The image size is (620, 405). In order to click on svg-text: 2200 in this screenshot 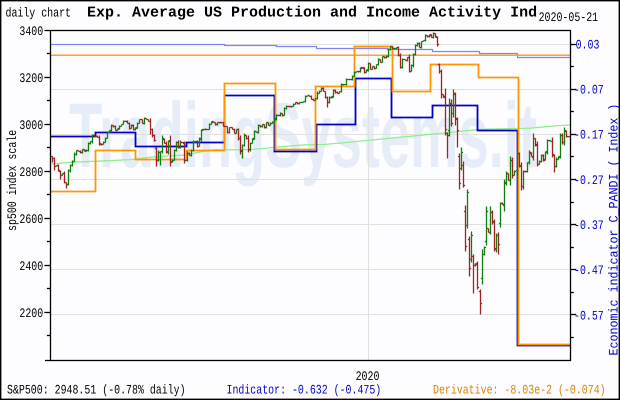, I will do `click(31, 313)`.